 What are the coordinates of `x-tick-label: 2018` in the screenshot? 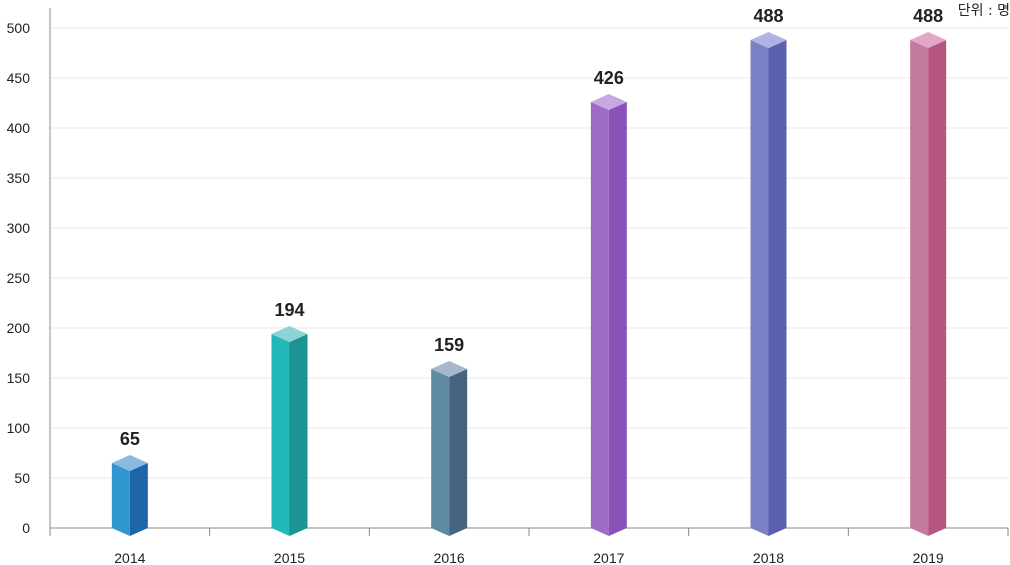 It's located at (768, 557).